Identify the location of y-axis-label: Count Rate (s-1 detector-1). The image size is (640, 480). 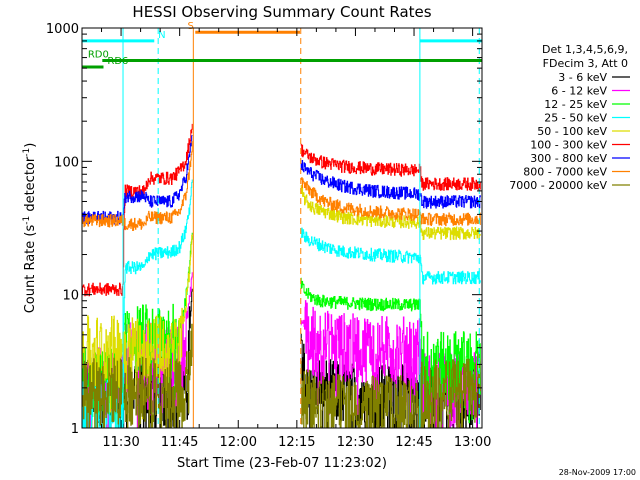
(30, 228).